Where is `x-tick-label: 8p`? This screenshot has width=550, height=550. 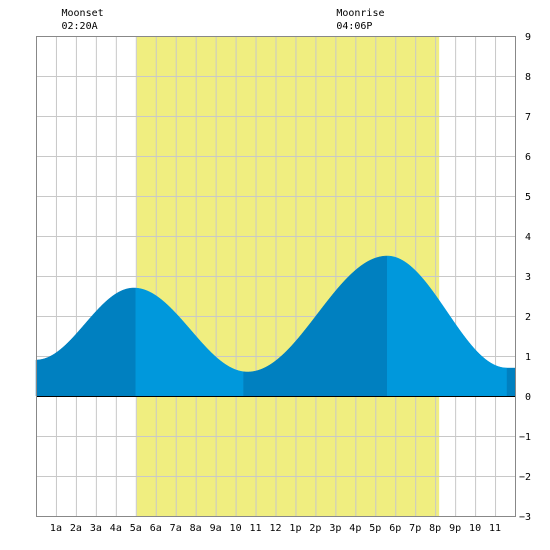 x-tick-label: 8p is located at coordinates (435, 528).